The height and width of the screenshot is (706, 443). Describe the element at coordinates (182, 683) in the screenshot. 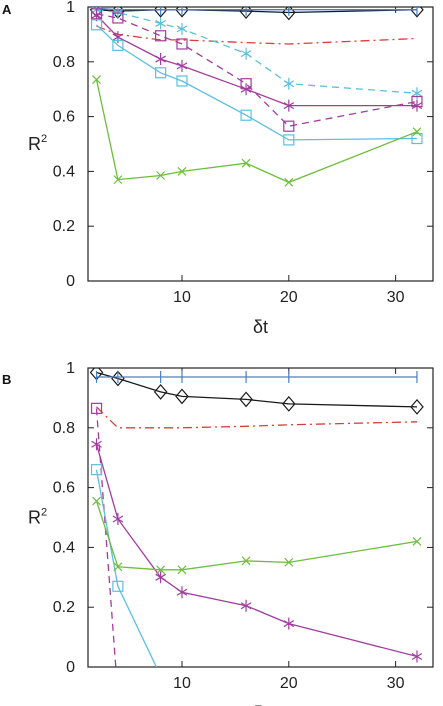

I see `x-tick-label: 10` at that location.